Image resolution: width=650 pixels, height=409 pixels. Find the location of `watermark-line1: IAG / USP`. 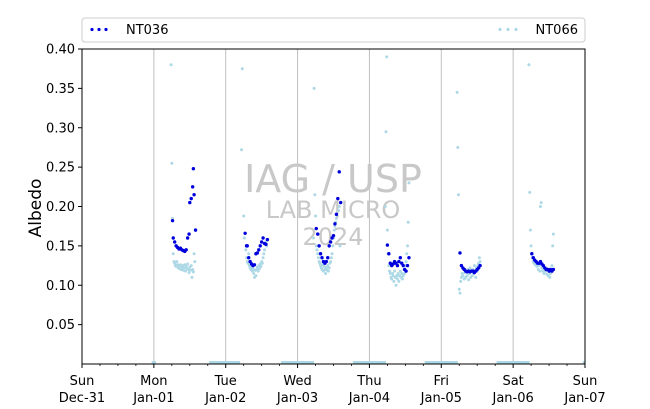

watermark-line1: IAG / USP is located at coordinates (333, 179).